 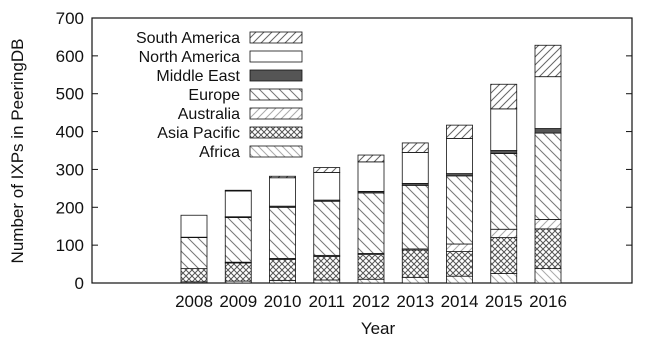 What do you see at coordinates (276, 37) in the screenshot?
I see `legend-swatch-south-america` at bounding box center [276, 37].